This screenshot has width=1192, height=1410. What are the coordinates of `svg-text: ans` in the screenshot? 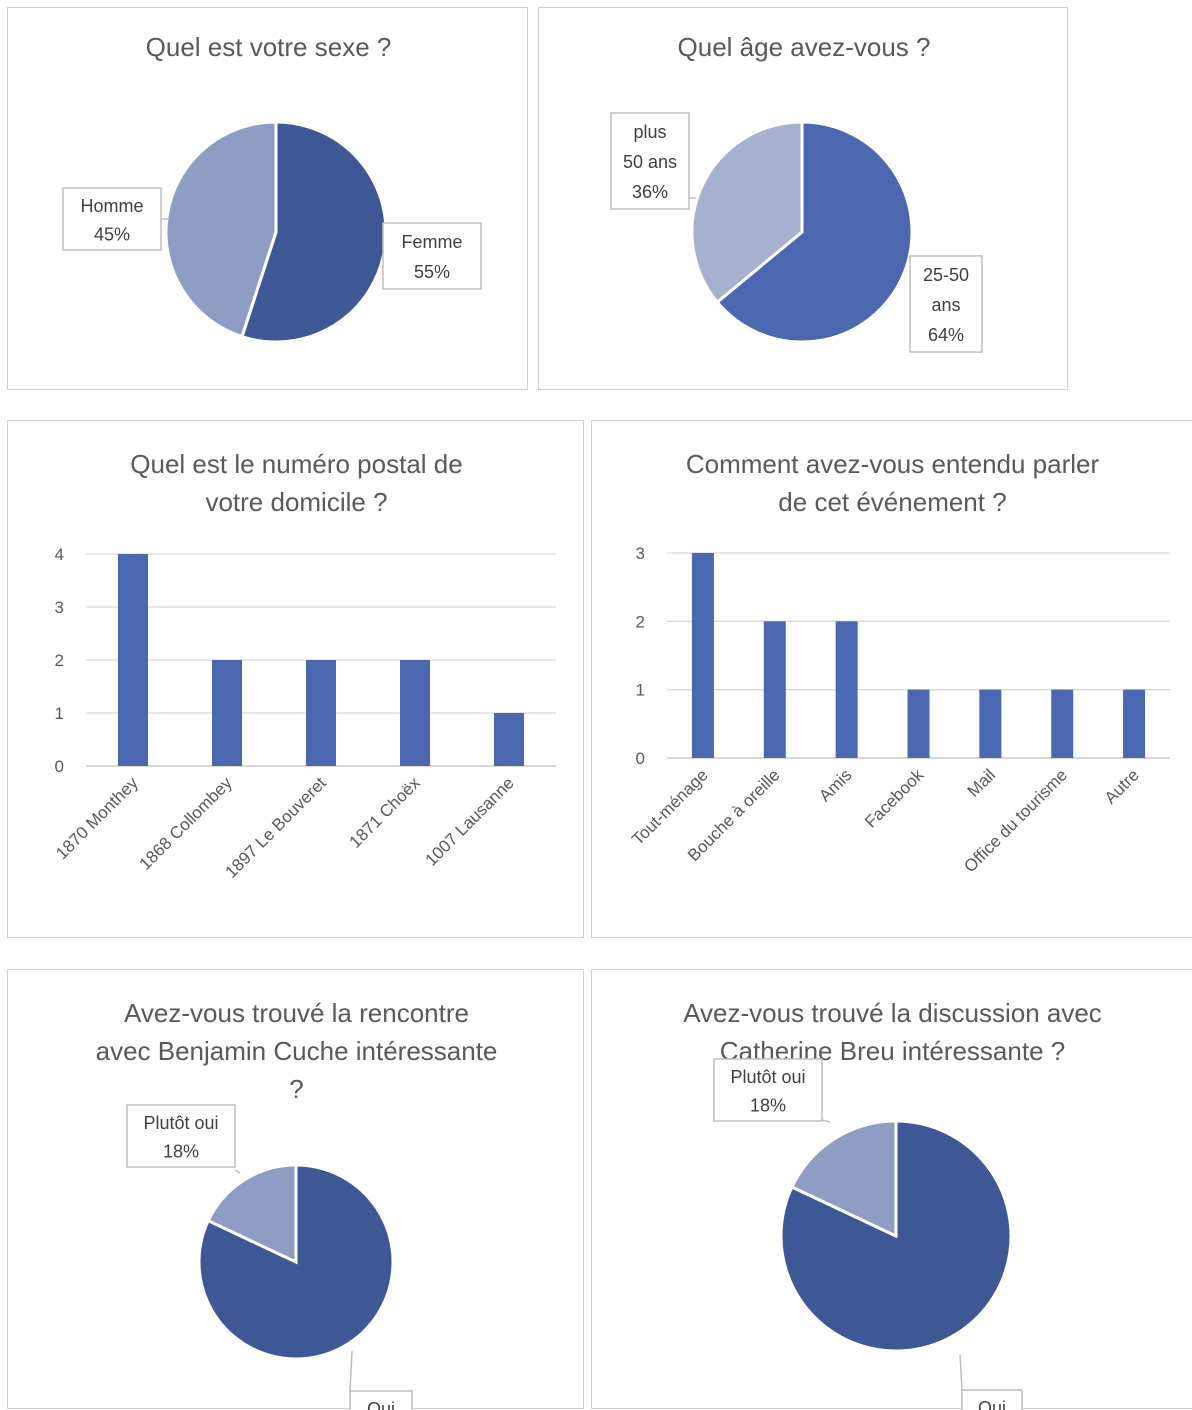 It's located at (945, 305).